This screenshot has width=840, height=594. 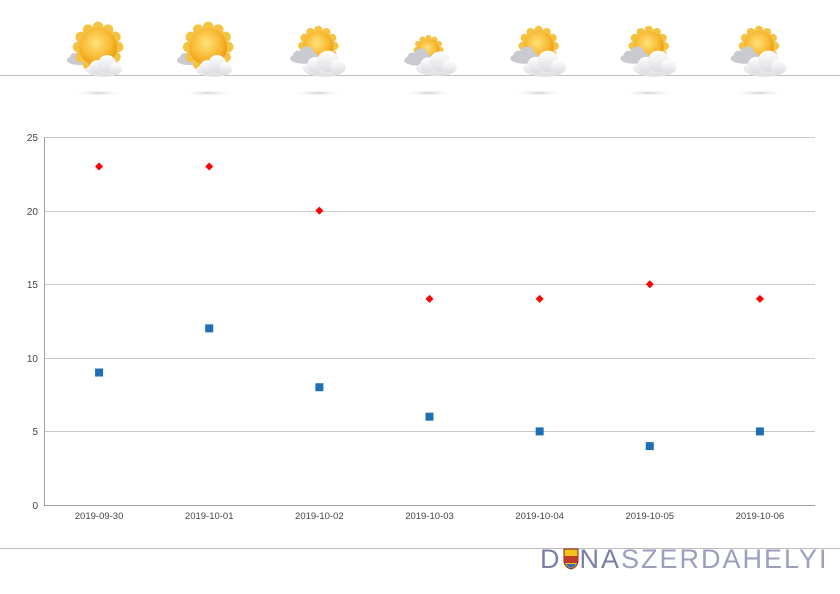 What do you see at coordinates (551, 558) in the screenshot?
I see `logo-text-part1: D` at bounding box center [551, 558].